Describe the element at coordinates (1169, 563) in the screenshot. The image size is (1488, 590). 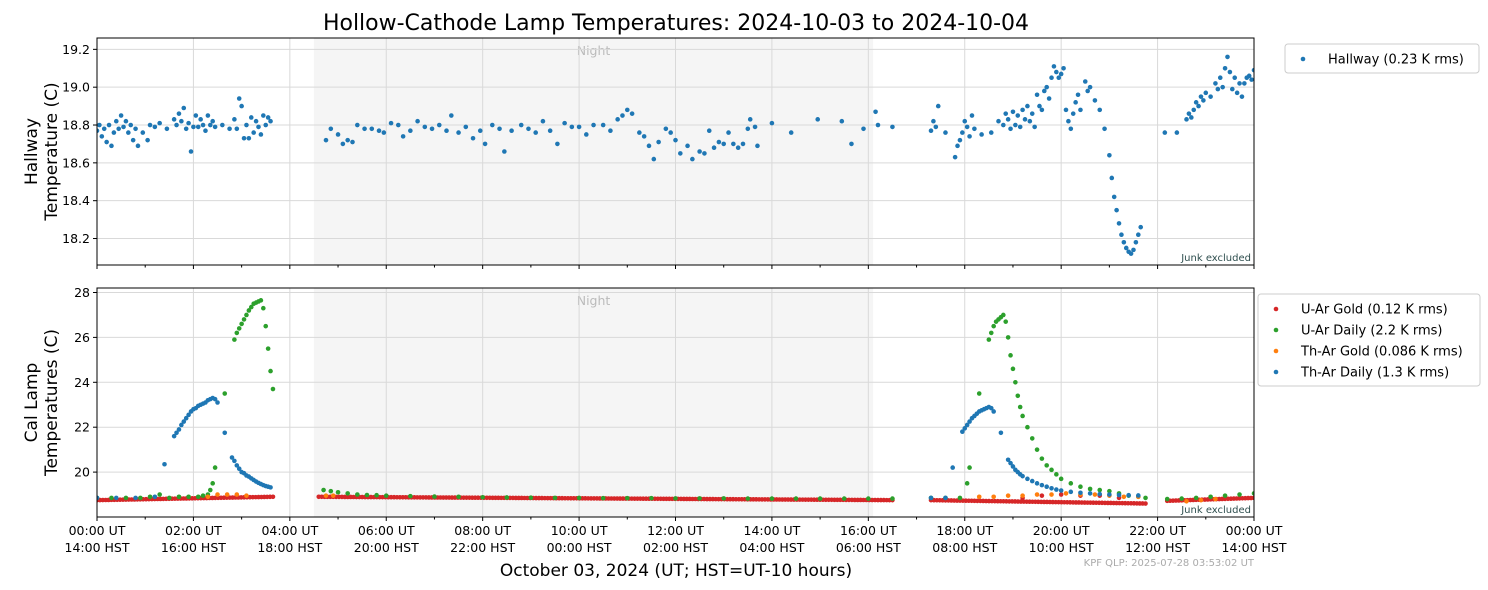
I see `qlp-timestamp: KPF QLP: 2025-07-28 03:53:02 UT` at that location.